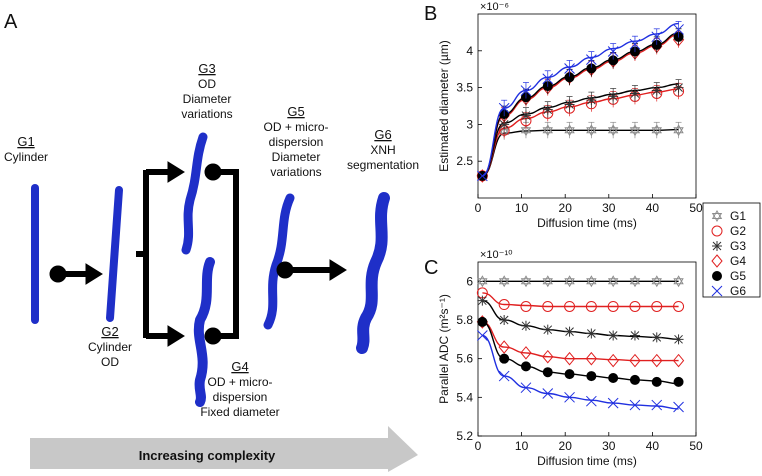 The image size is (762, 476). Describe the element at coordinates (431, 268) in the screenshot. I see `panel-c-label: C` at that location.